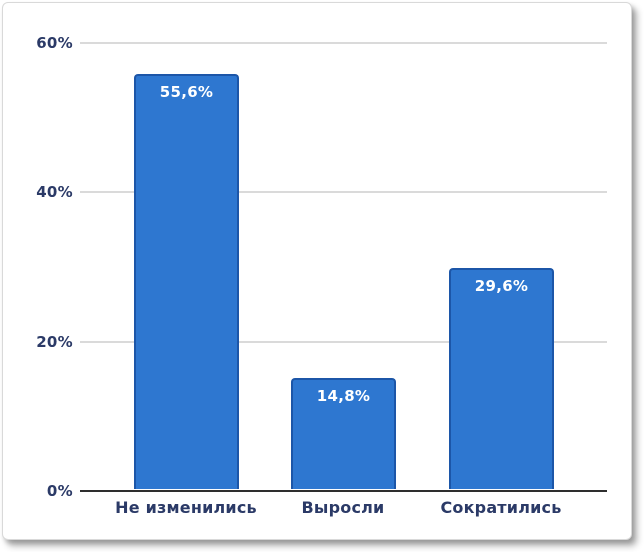 The image size is (644, 552). I want to click on x-axis-line, so click(343, 491).